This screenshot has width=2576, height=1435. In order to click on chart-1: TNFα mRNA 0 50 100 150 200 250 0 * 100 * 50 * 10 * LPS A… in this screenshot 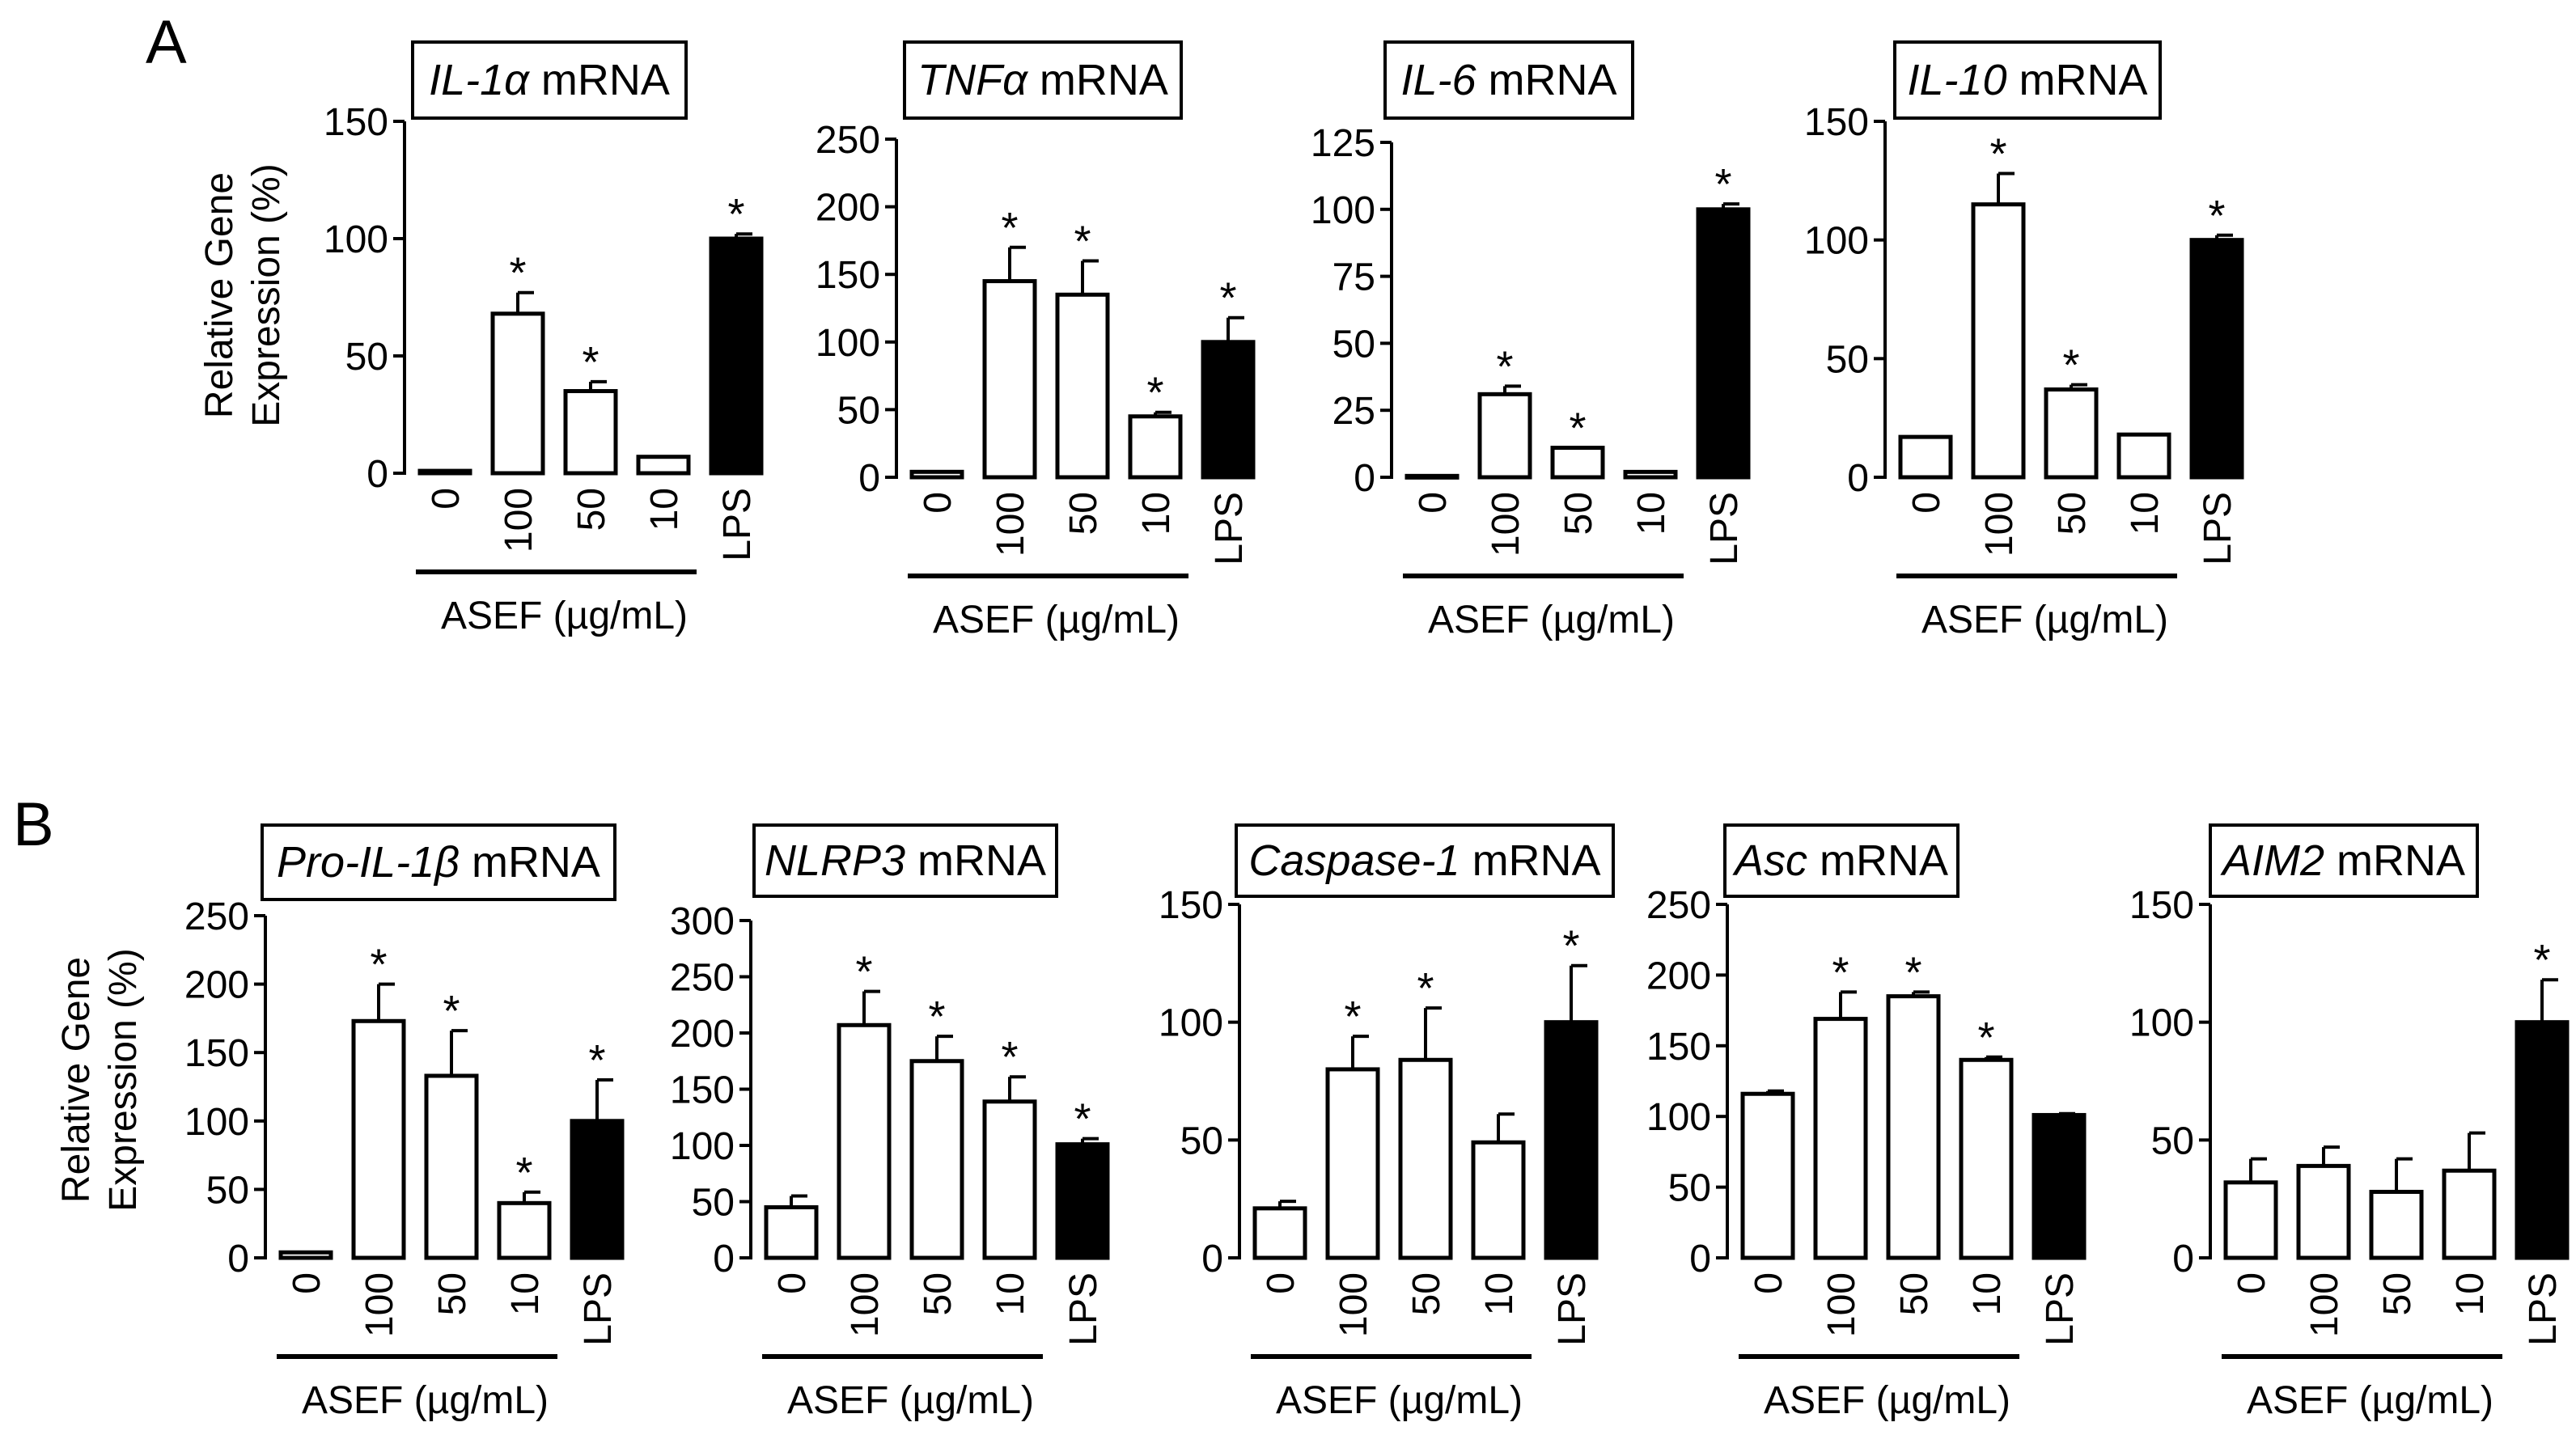, I will do `click(1036, 340)`.